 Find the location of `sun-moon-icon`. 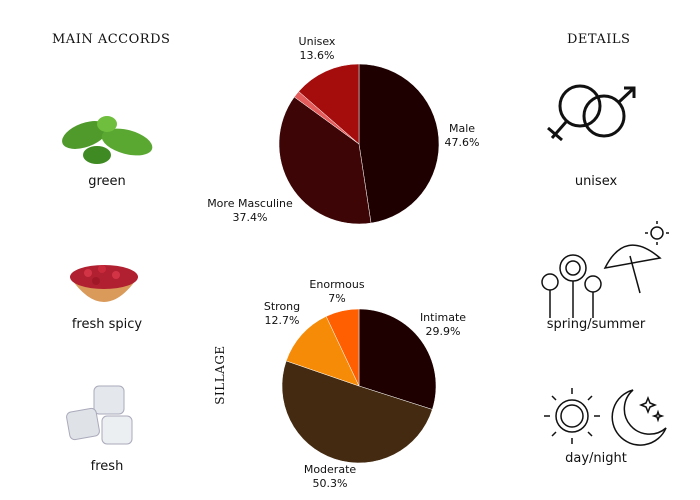

sun-moon-icon is located at coordinates (605, 417).